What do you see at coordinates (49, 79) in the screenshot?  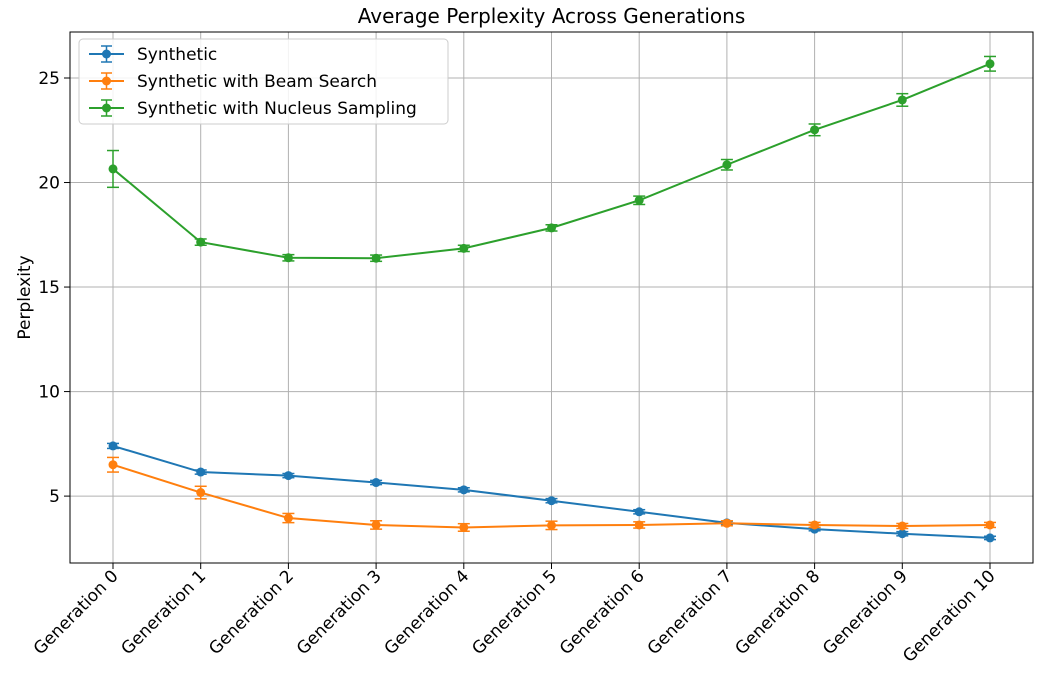 I see `y-tick-label: 25` at bounding box center [49, 79].